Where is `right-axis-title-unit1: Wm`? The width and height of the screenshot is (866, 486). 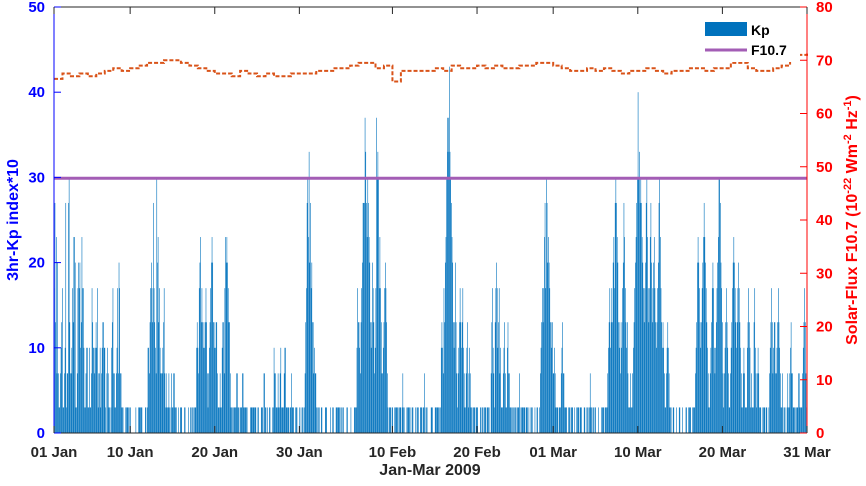 right-axis-title-unit1: Wm is located at coordinates (852, 161).